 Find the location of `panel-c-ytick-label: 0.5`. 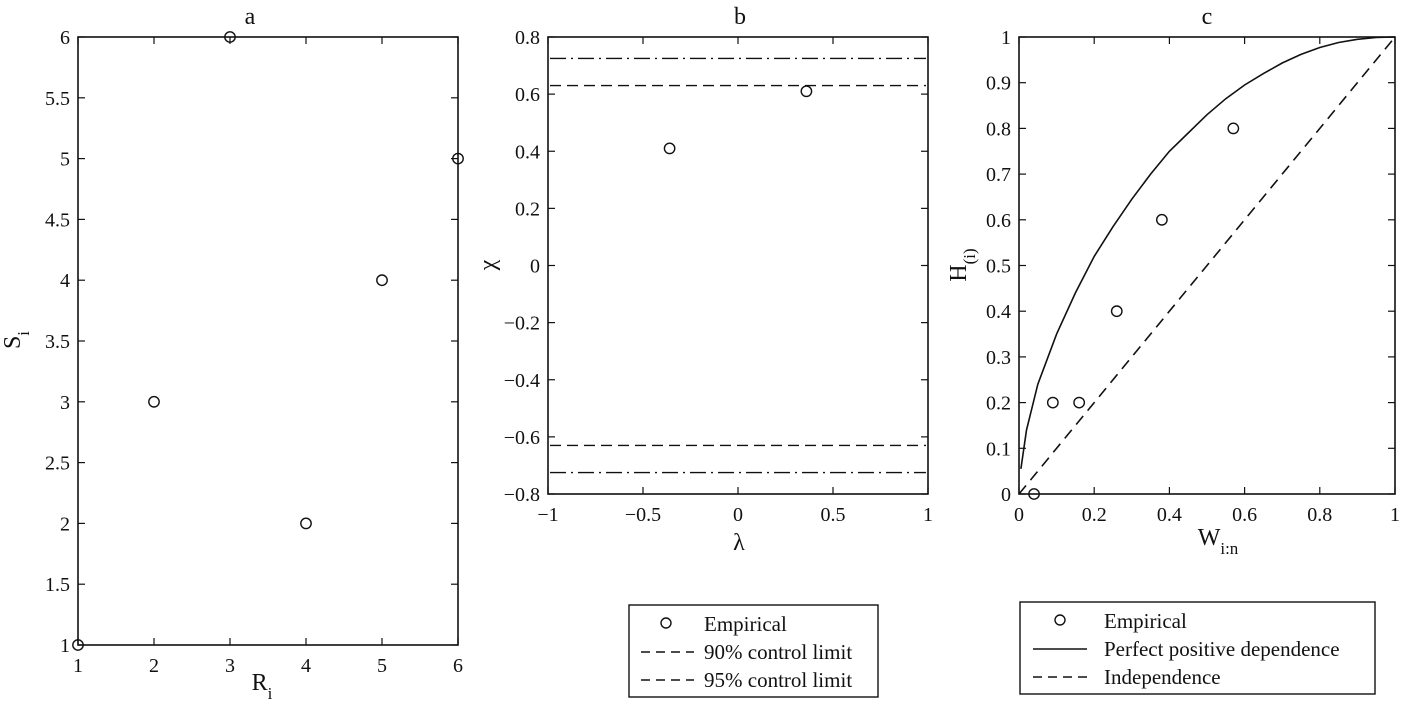

panel-c-ytick-label: 0.5 is located at coordinates (998, 267).